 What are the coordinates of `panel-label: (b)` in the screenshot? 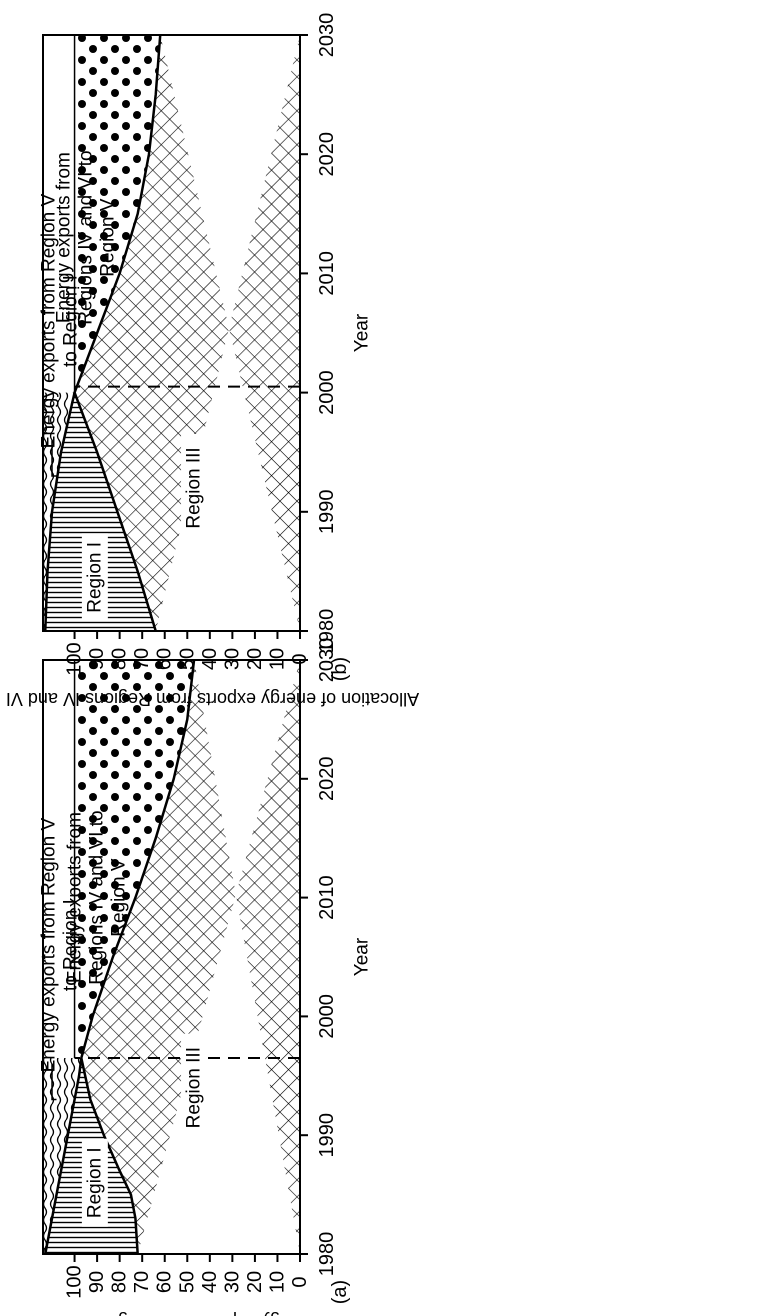 It's located at (340, 669).